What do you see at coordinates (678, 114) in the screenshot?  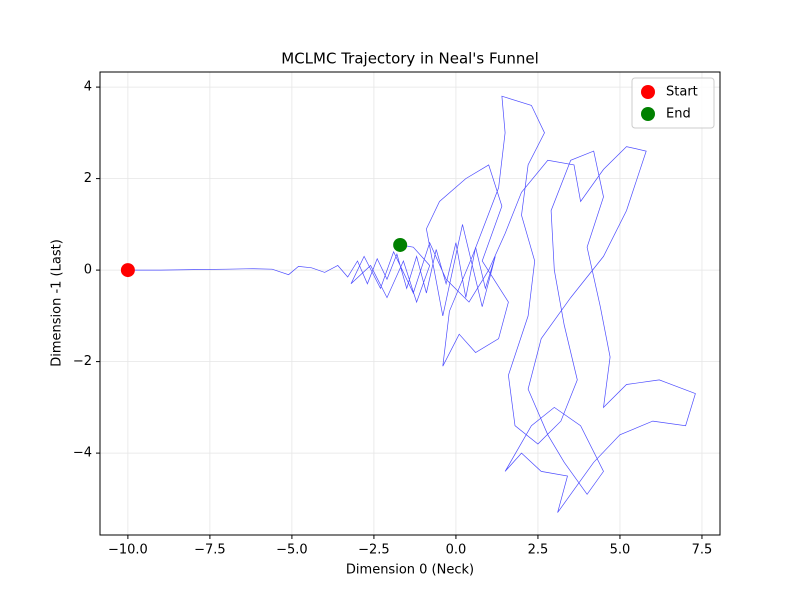 I see `legend-label: End` at bounding box center [678, 114].